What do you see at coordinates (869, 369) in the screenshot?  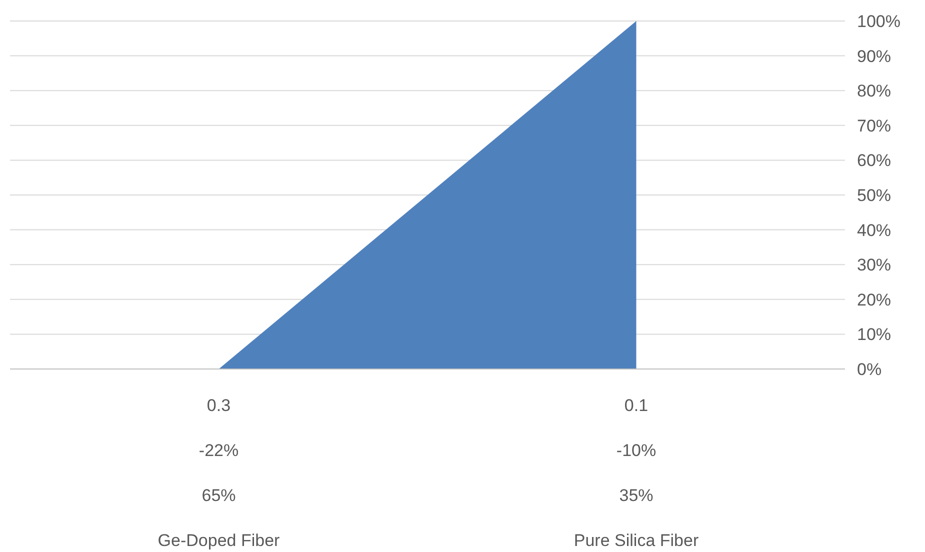 I see `y-tick-label: 0%` at bounding box center [869, 369].